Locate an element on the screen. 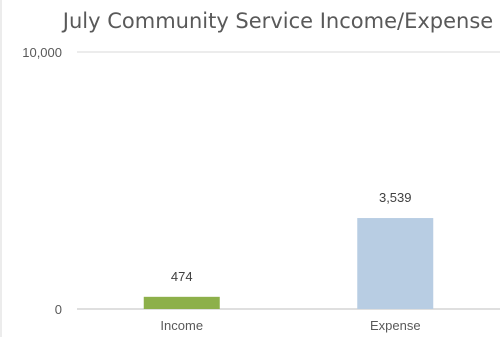  category-label-expense: Expense is located at coordinates (395, 325).